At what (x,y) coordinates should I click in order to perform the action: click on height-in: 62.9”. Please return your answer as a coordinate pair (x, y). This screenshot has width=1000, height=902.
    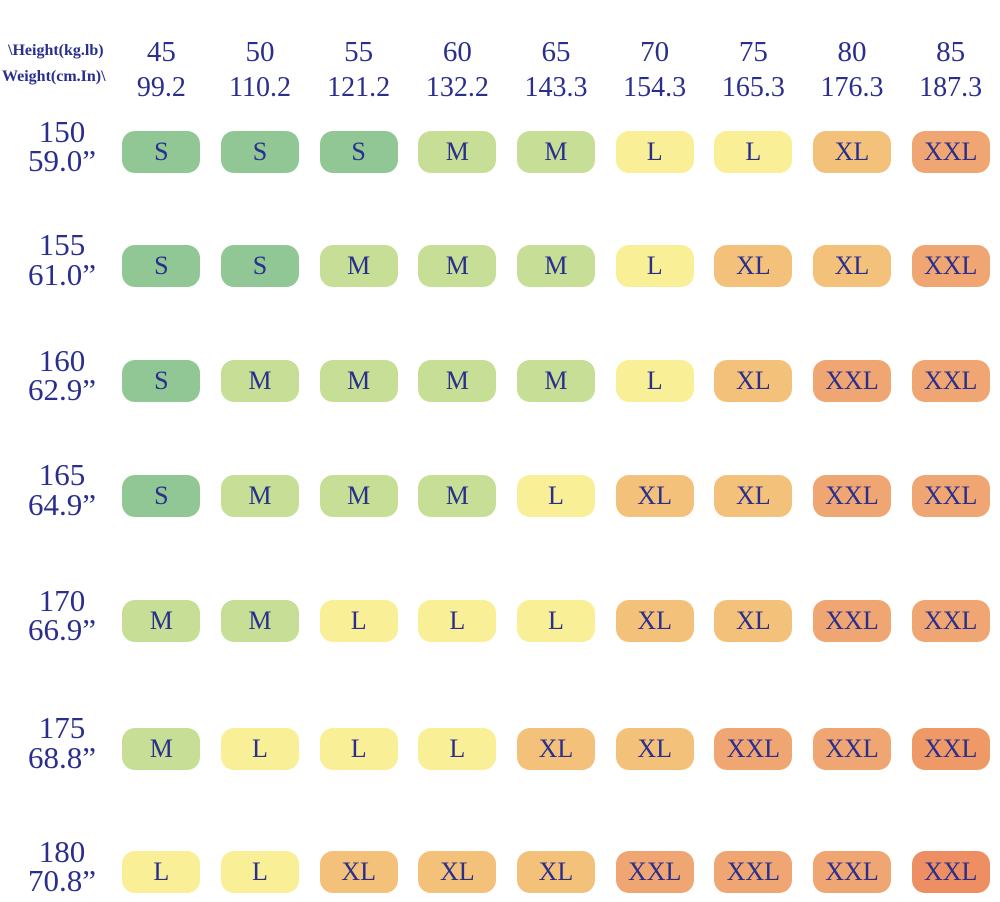
    Looking at the image, I should click on (61, 390).